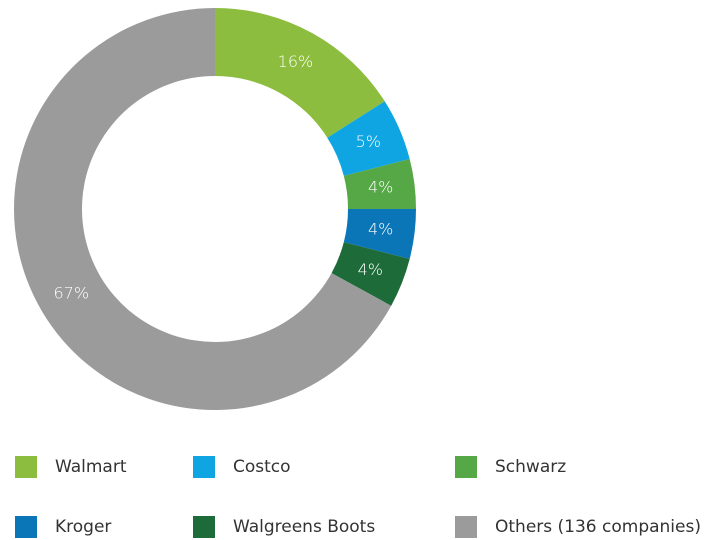 This screenshot has width=712, height=540. What do you see at coordinates (262, 467) in the screenshot?
I see `legend-label: Costco` at bounding box center [262, 467].